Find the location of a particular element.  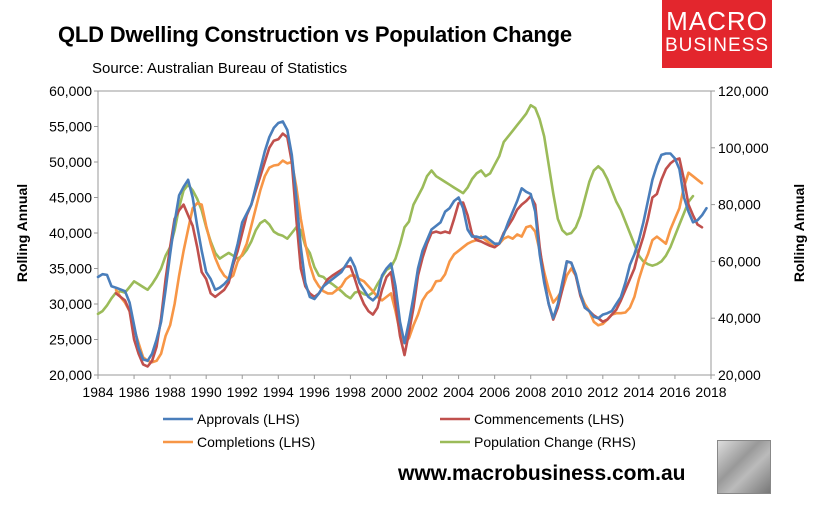

x-tick-label: 2000 is located at coordinates (386, 392).